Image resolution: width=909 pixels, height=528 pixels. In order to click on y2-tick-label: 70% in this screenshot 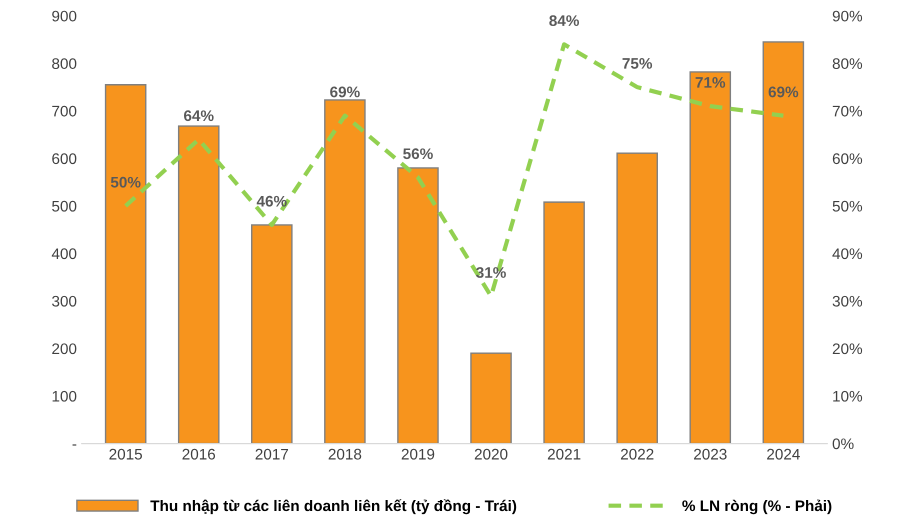, I will do `click(847, 111)`.